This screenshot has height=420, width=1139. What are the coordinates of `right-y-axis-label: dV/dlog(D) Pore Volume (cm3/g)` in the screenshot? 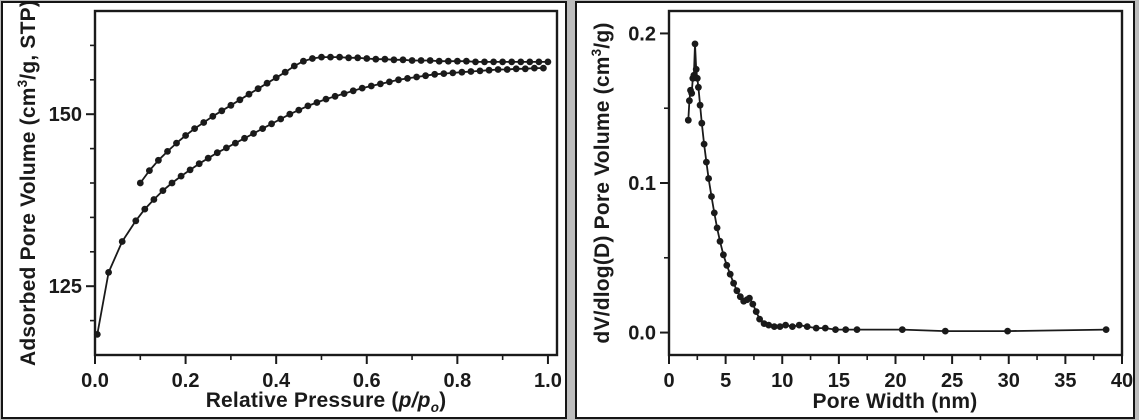 It's located at (602, 182).